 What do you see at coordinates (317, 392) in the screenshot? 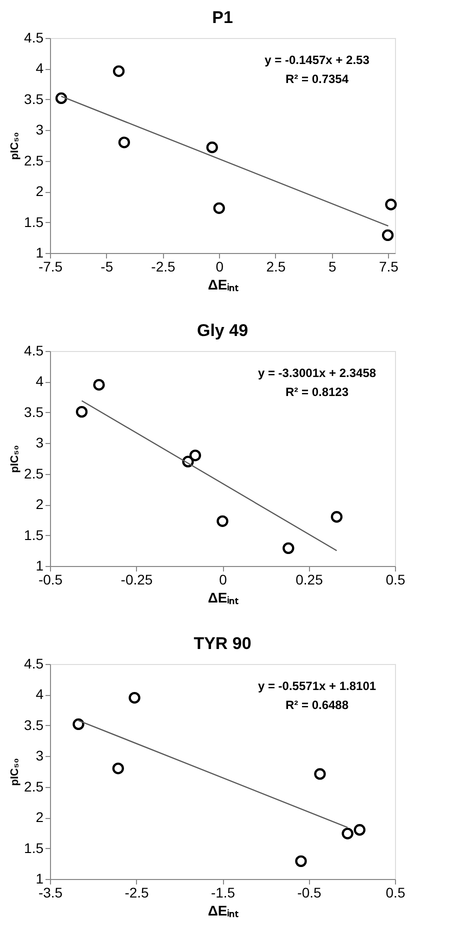
I see `annotation: R² = 0.8123` at bounding box center [317, 392].